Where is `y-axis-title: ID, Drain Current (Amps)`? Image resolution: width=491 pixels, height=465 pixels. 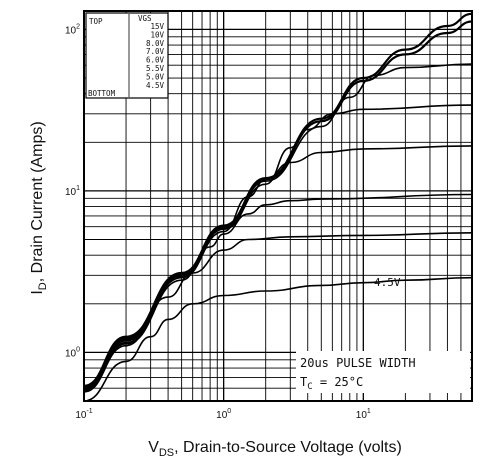 y-axis-title: ID, Drain Current (Amps) is located at coordinates (39, 207).